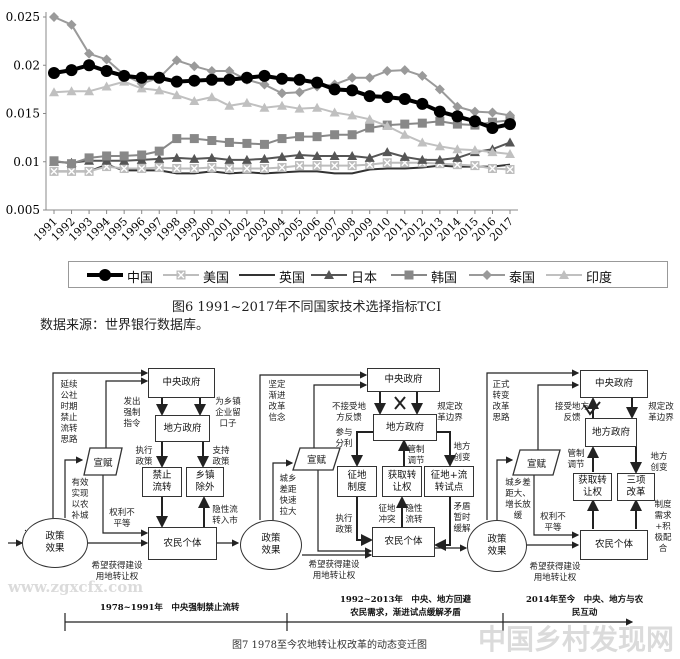 The image size is (680, 659). I want to click on p1-label-support: 支持政策, so click(221, 456).